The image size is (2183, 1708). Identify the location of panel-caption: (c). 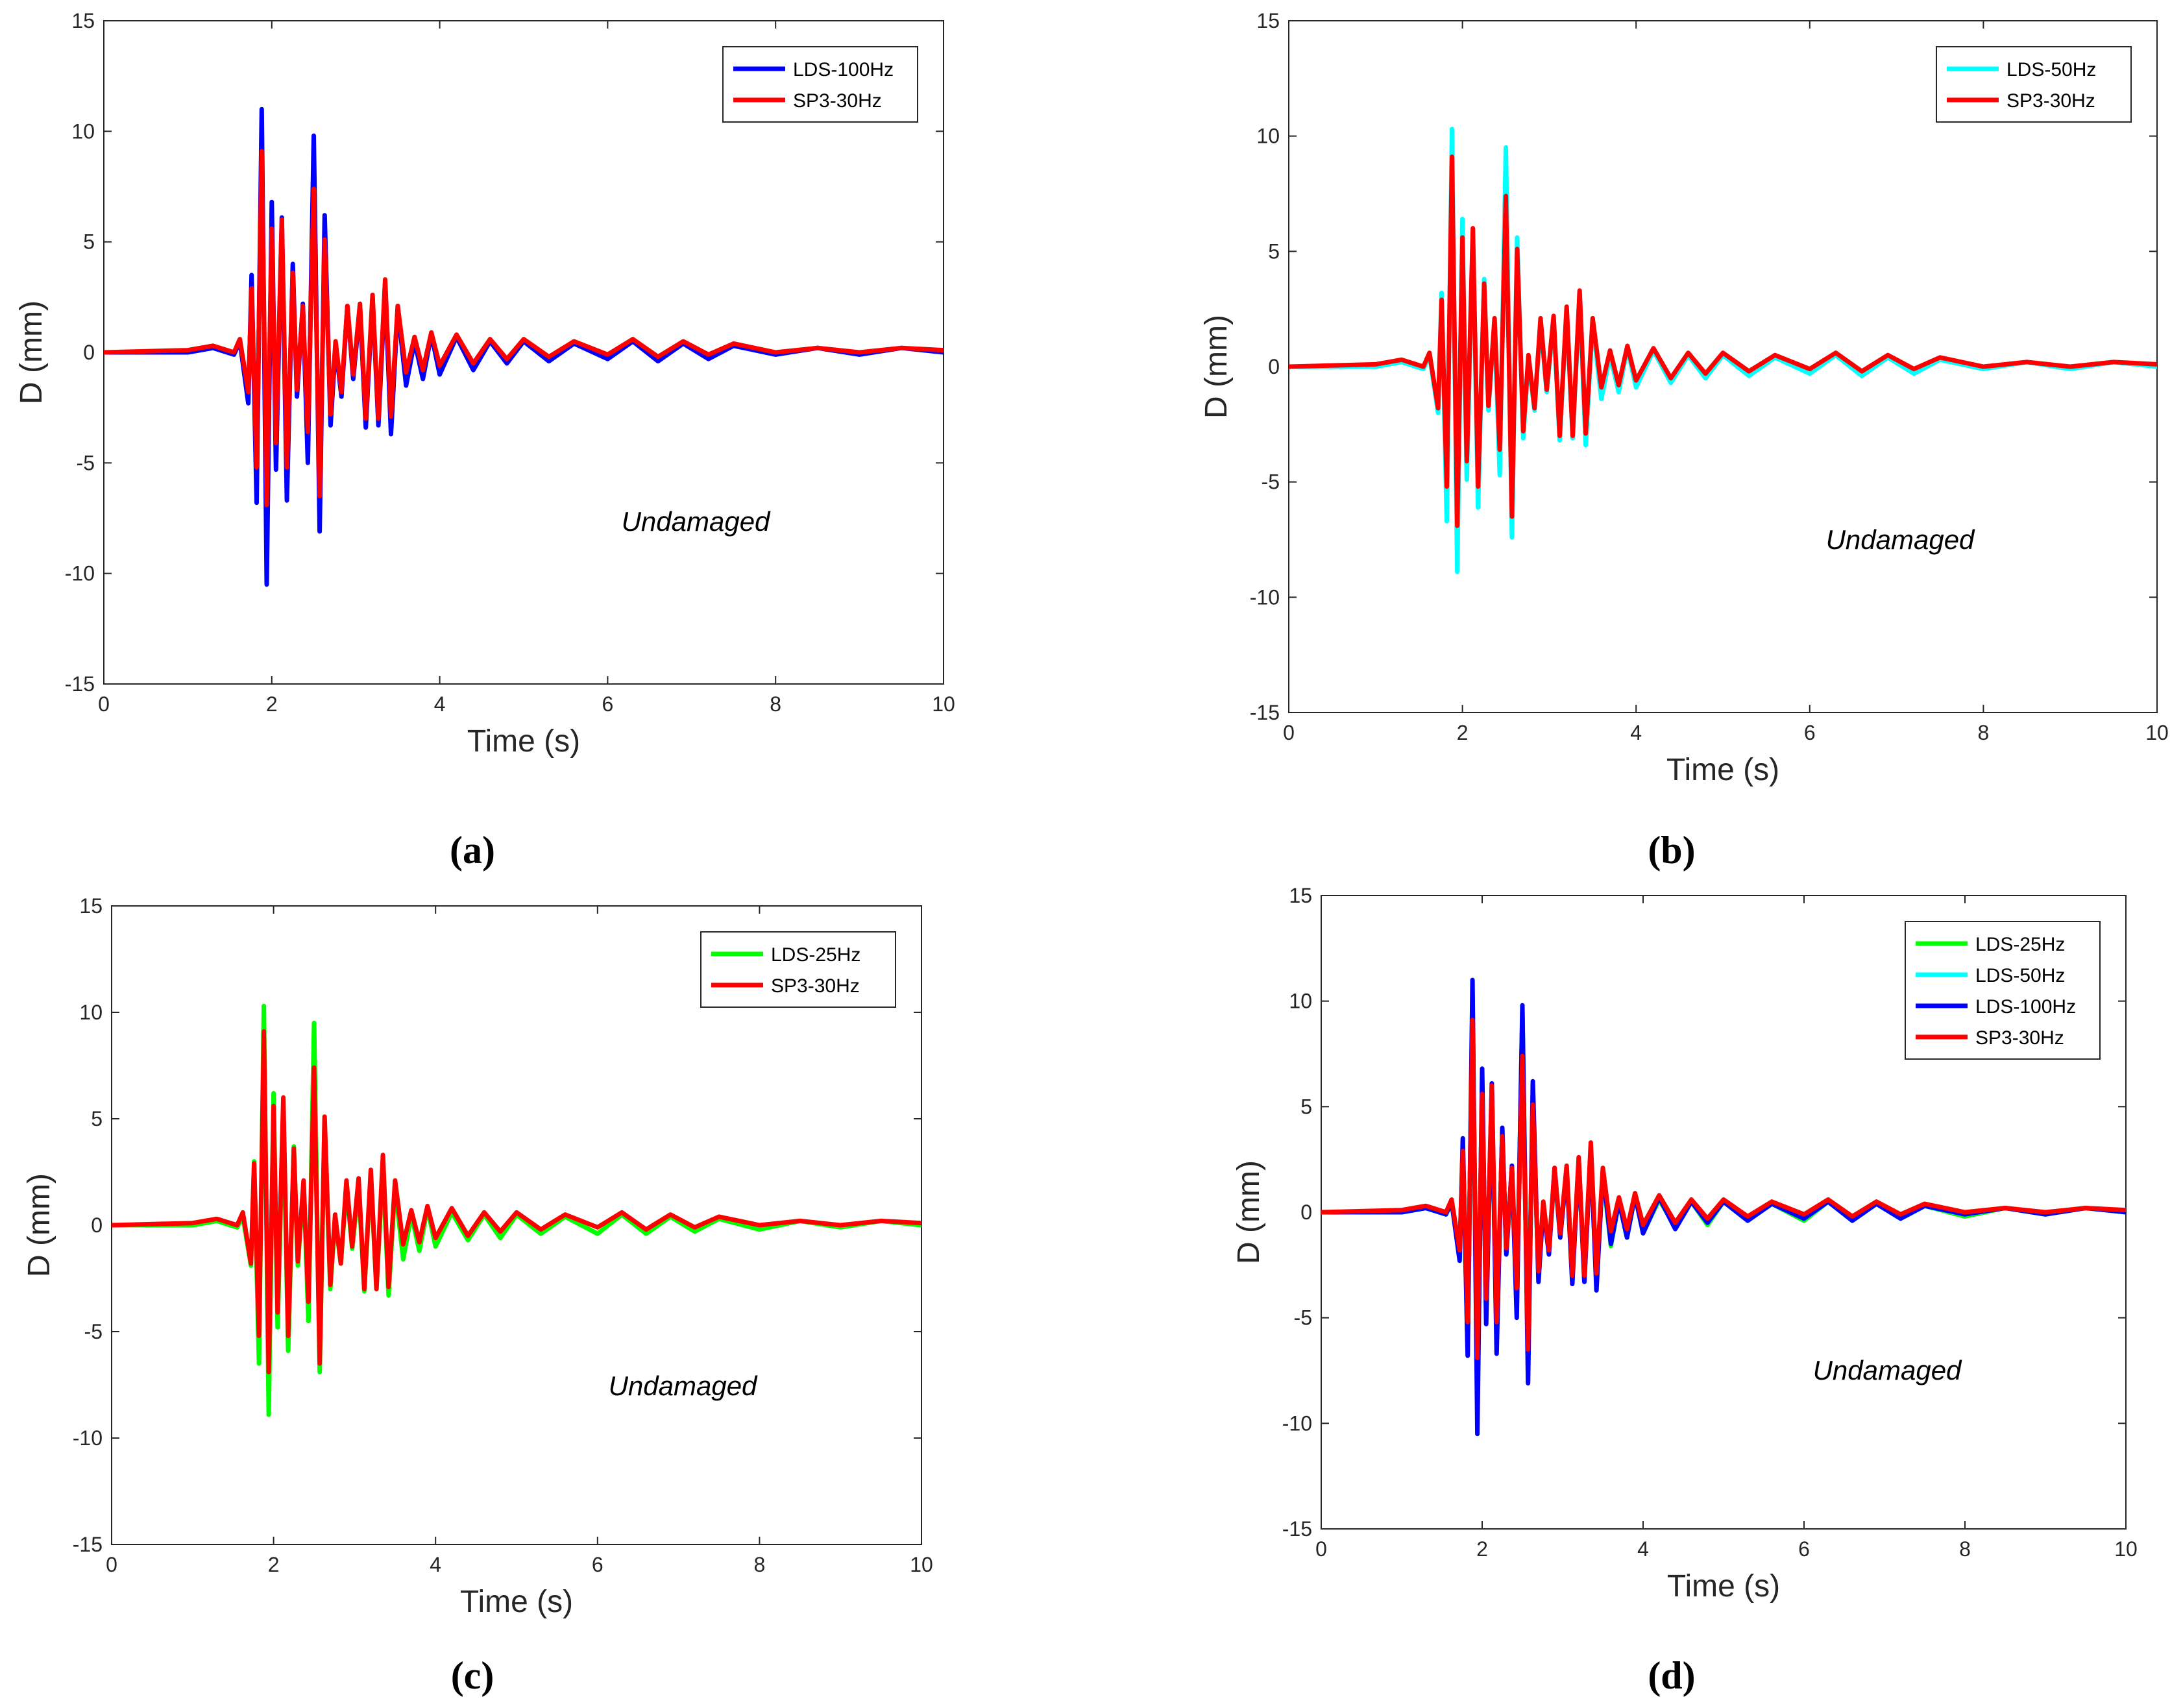
(472, 1675).